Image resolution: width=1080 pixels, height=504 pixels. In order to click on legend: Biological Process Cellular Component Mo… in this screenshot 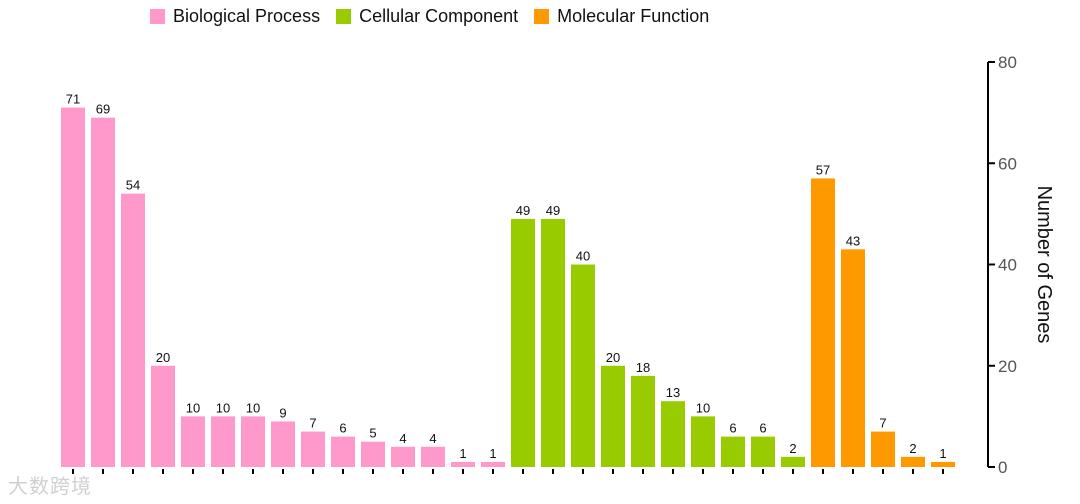, I will do `click(437, 16)`.